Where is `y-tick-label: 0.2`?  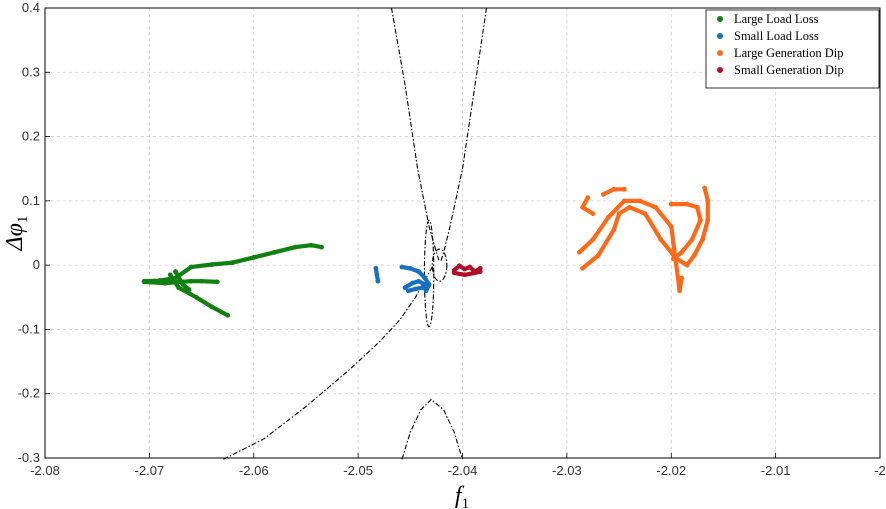 y-tick-label: 0.2 is located at coordinates (31, 136).